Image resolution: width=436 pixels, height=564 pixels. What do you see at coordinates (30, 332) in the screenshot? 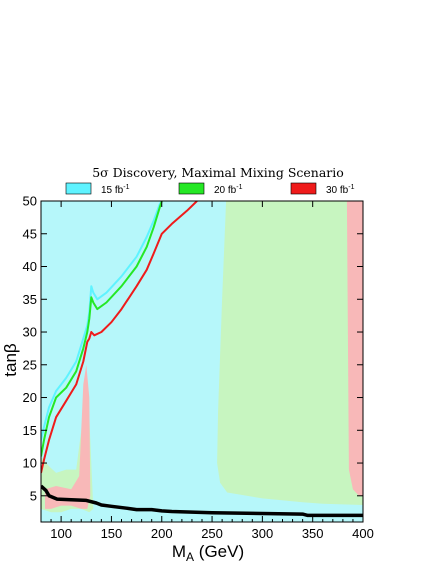
I see `y-tick-label: 30` at bounding box center [30, 332].